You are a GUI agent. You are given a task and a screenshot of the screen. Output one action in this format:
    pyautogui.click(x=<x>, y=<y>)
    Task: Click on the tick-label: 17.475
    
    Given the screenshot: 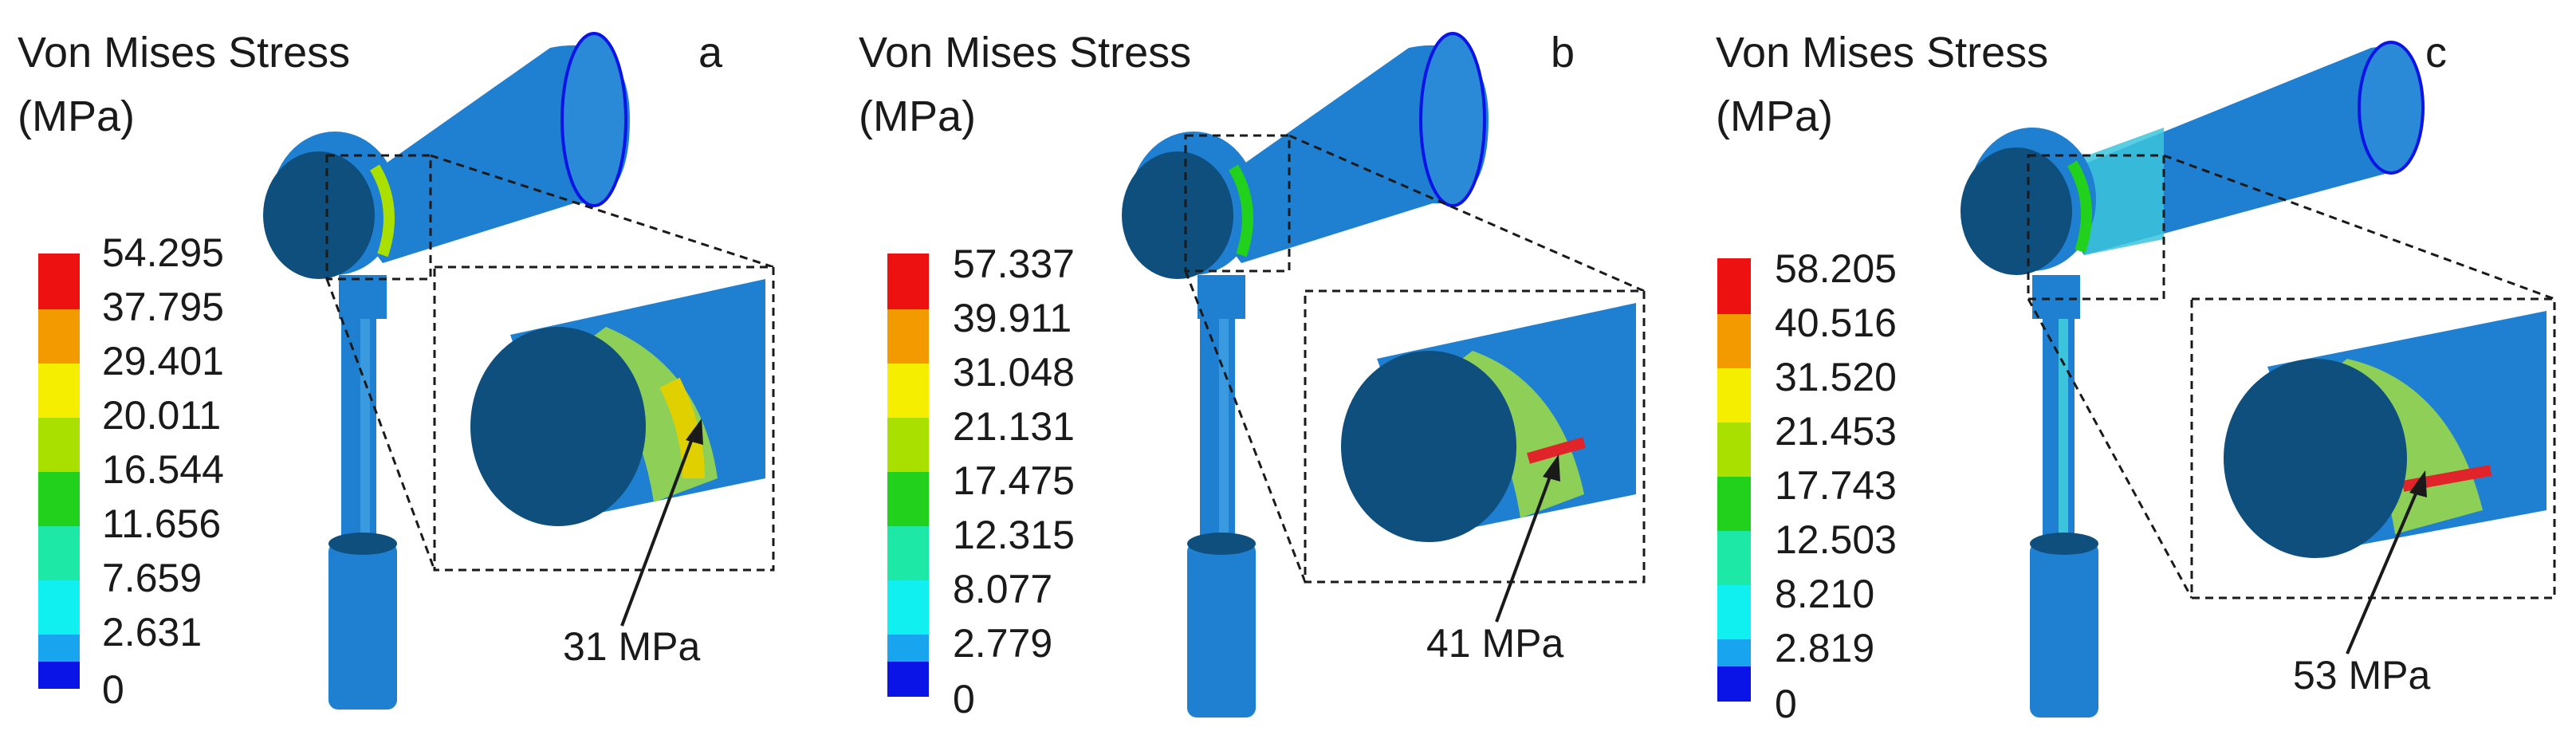 What is the action you would take?
    pyautogui.click(x=1014, y=480)
    